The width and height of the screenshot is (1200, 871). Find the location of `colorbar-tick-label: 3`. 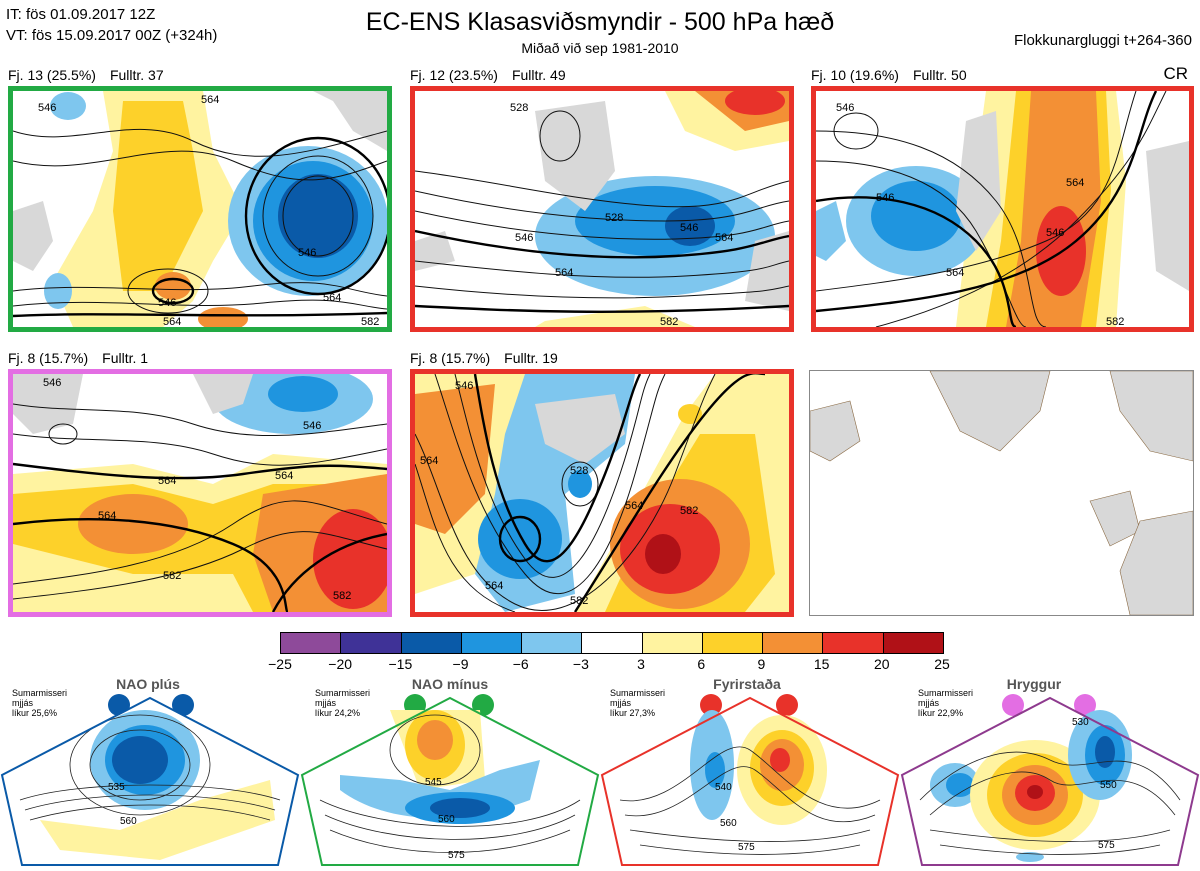

colorbar-tick-label: 3 is located at coordinates (641, 664).